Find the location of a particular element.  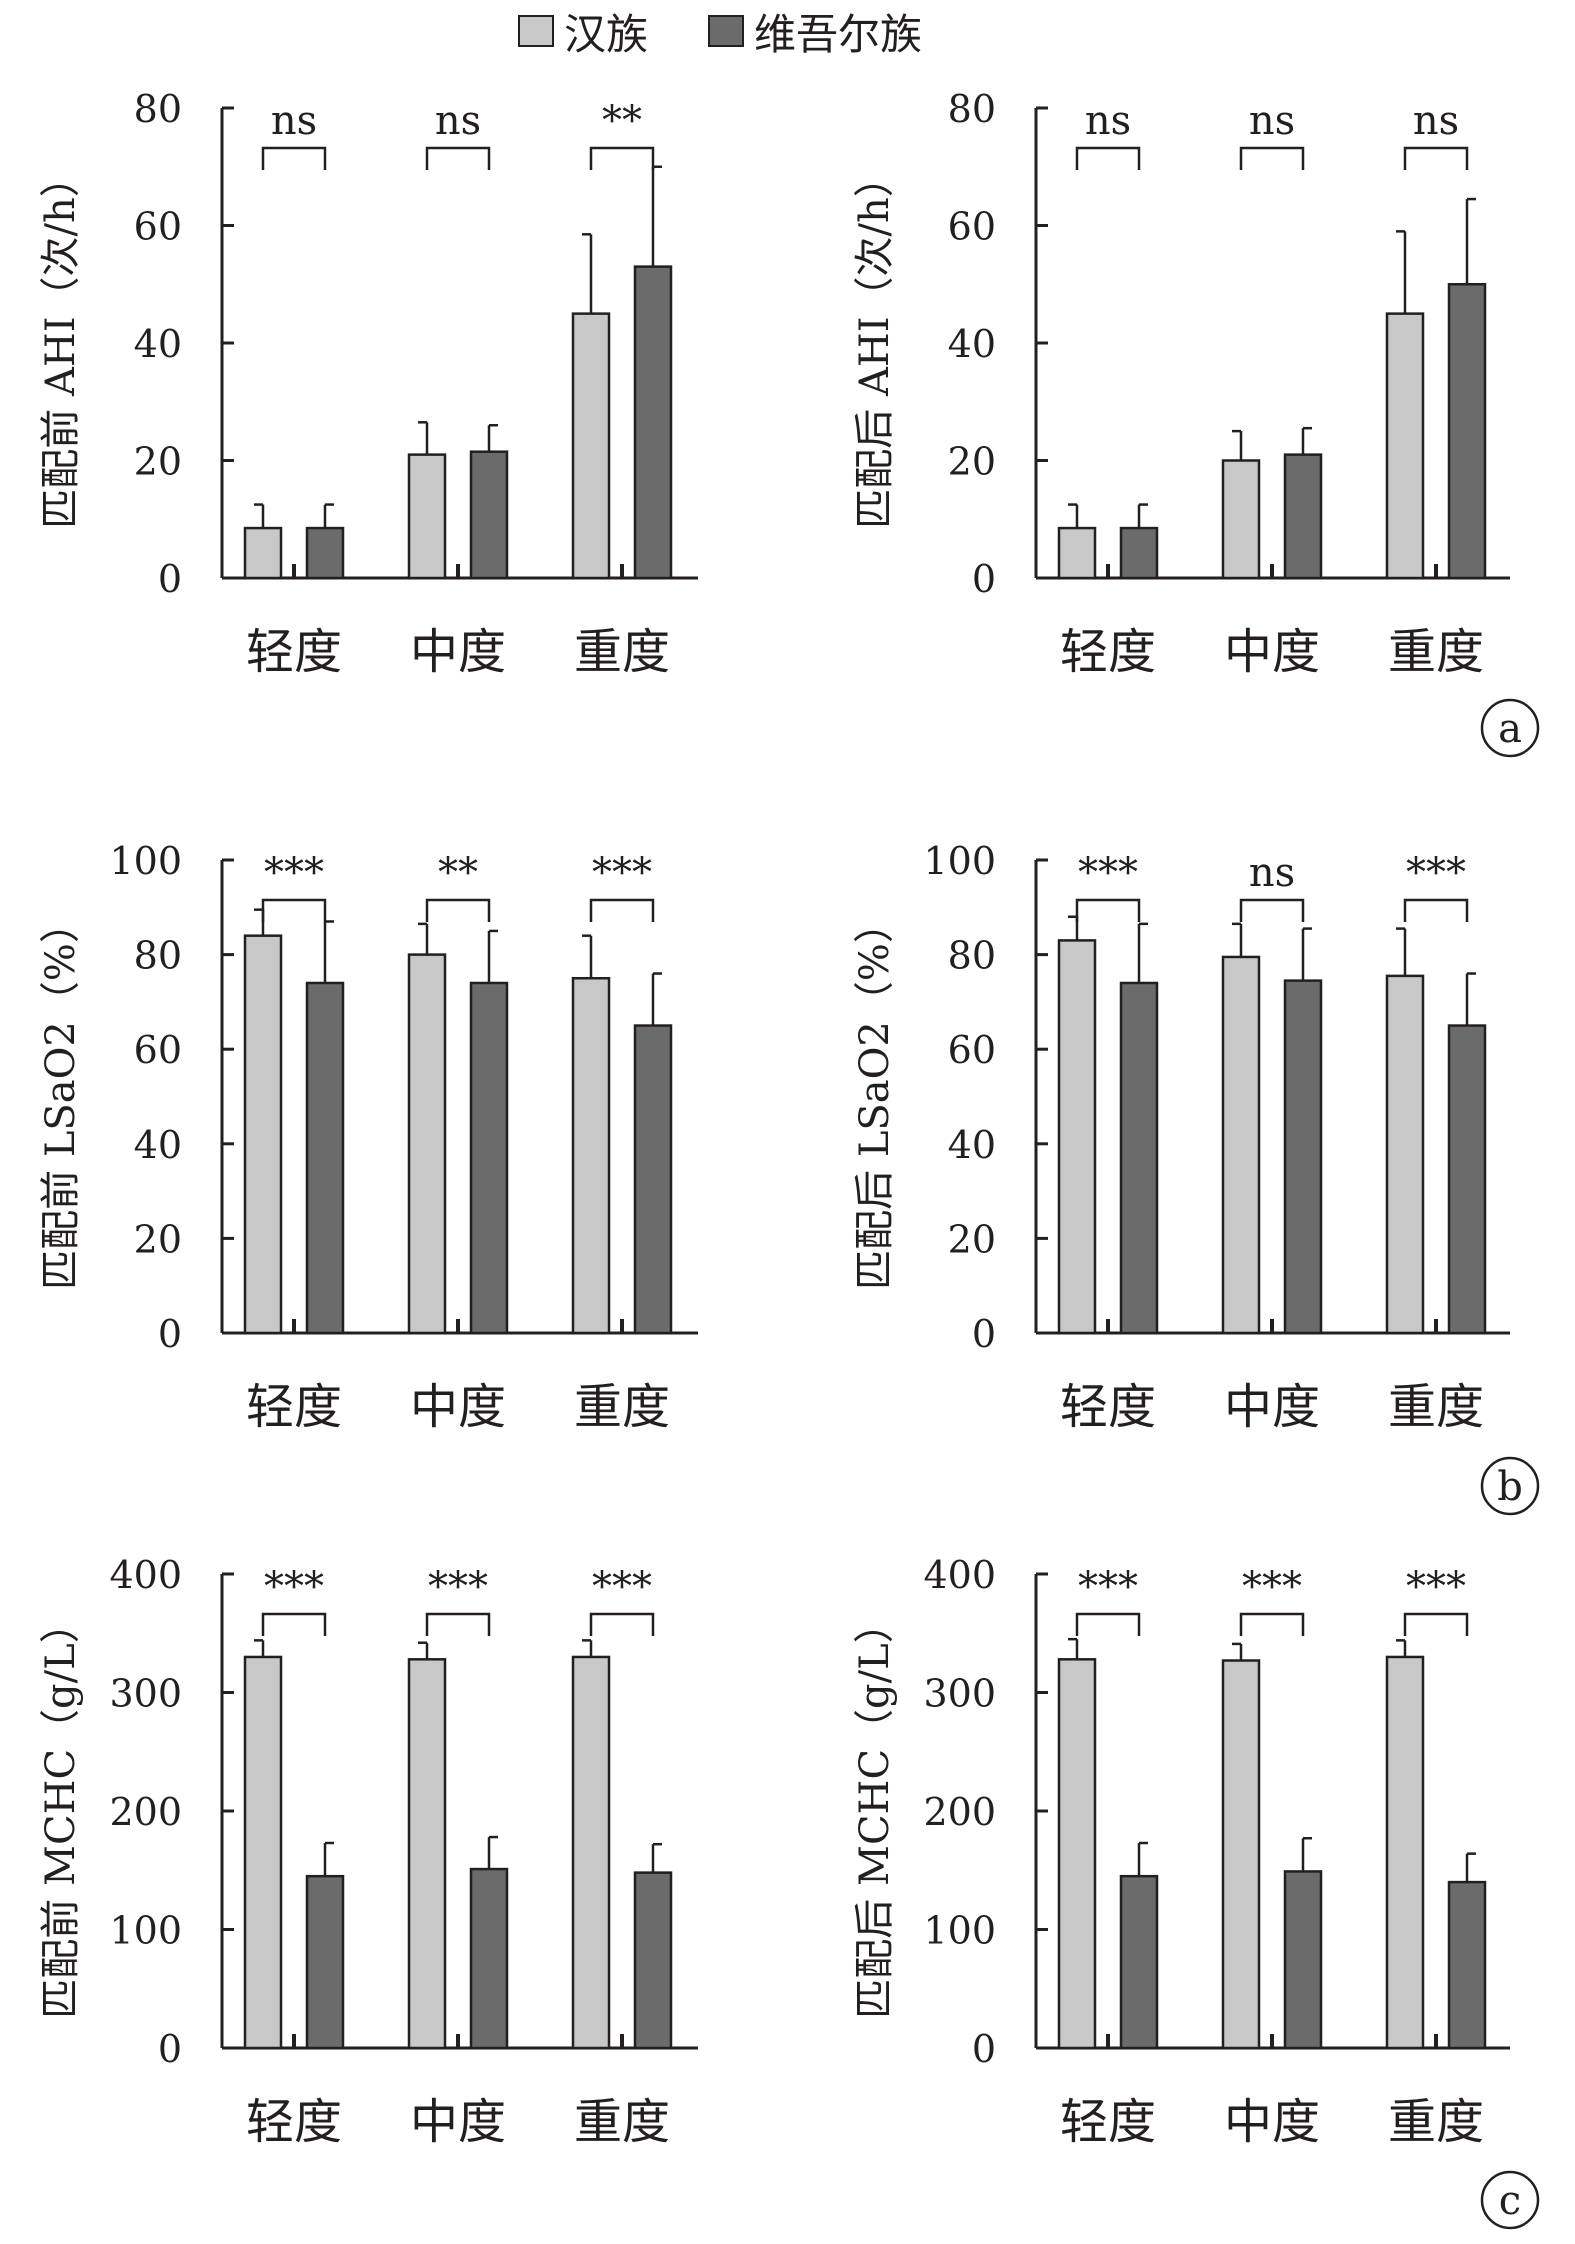

legend-label-han: 汉族 is located at coordinates (606, 34).